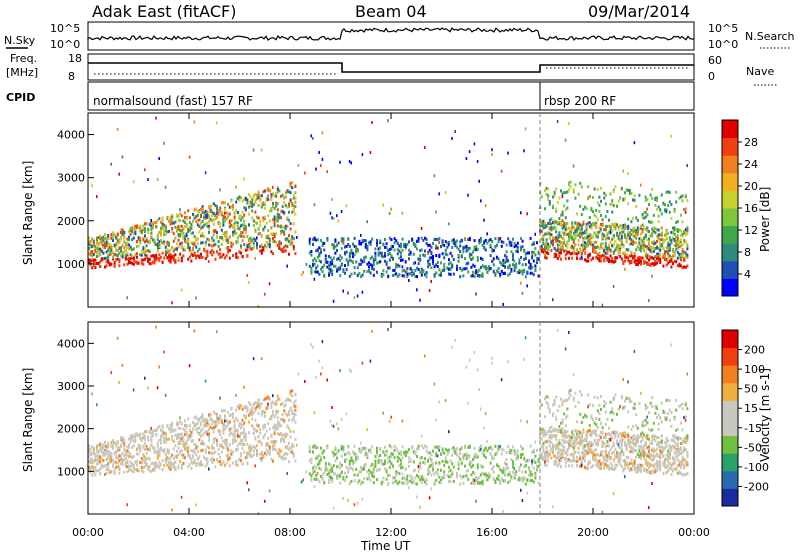  Describe the element at coordinates (760, 71) in the screenshot. I see `nave-label: Nave` at that location.